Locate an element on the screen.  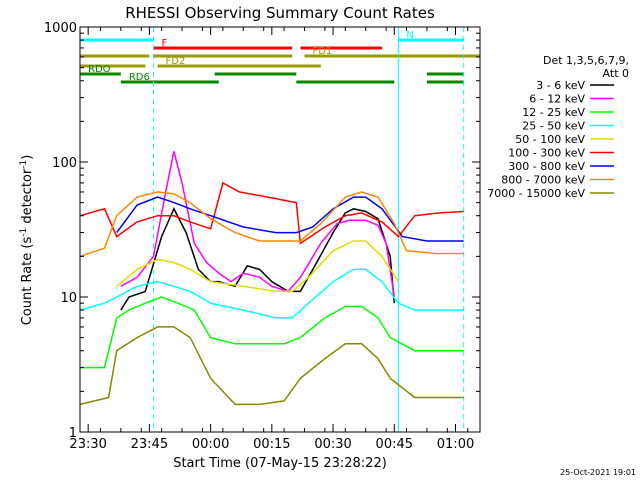
x-axis-label: Start Time (07-May-15 23:28:22) is located at coordinates (280, 463).